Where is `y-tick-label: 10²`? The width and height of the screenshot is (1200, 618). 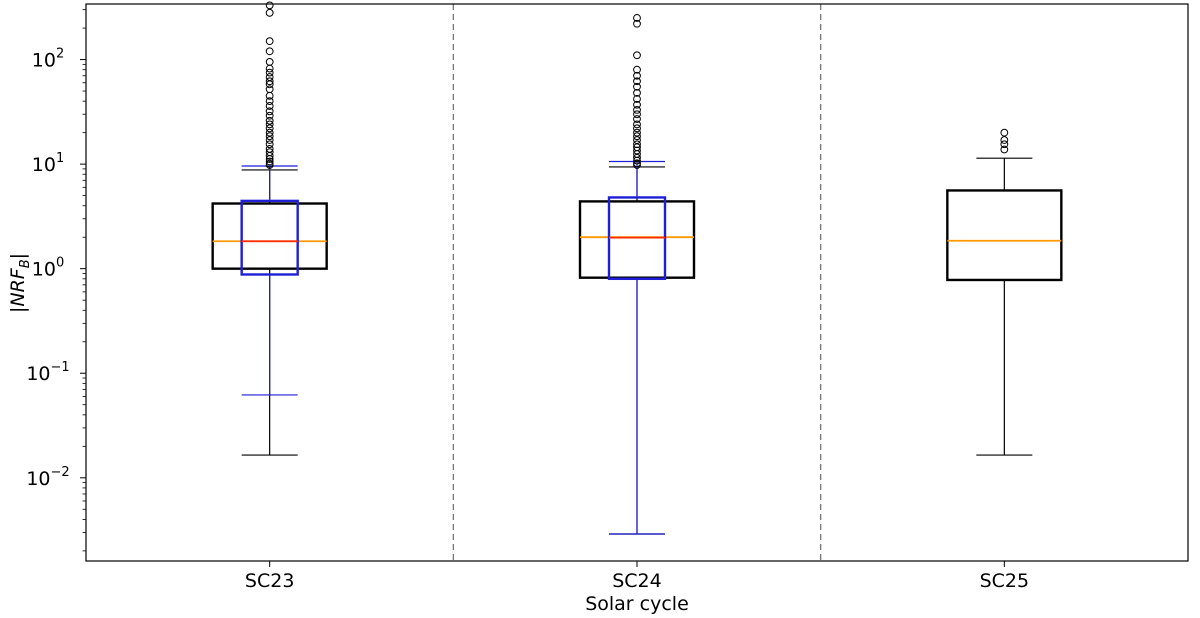
y-tick-label: 10² is located at coordinates (48, 59).